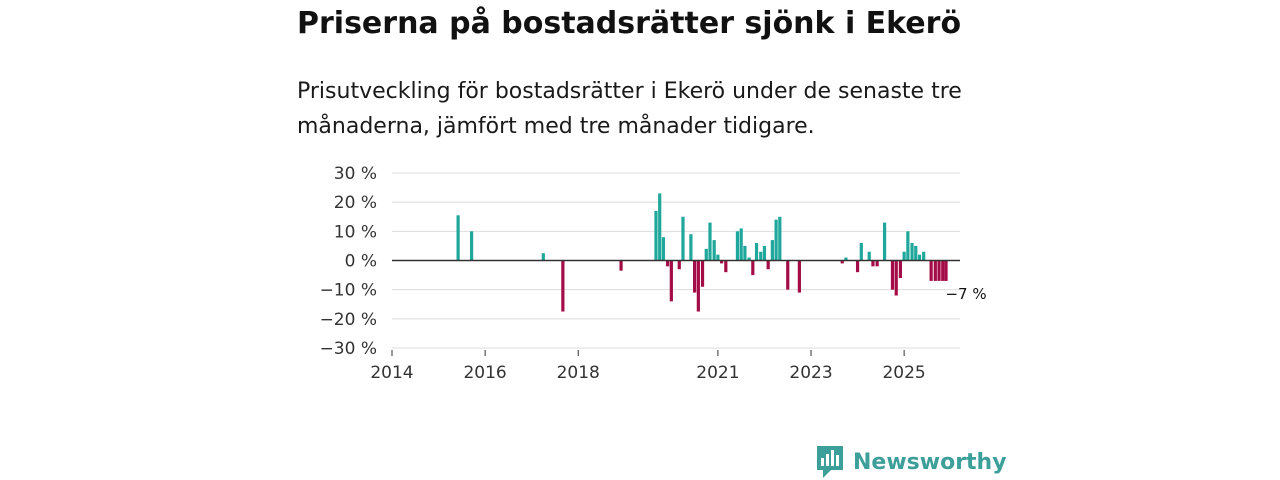 The height and width of the screenshot is (480, 1280). What do you see at coordinates (965, 294) in the screenshot?
I see `last-value-annotation: −7 %` at bounding box center [965, 294].